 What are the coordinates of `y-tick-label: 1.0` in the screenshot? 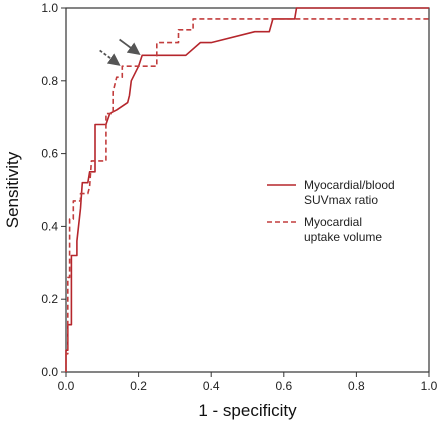 It's located at (49, 8).